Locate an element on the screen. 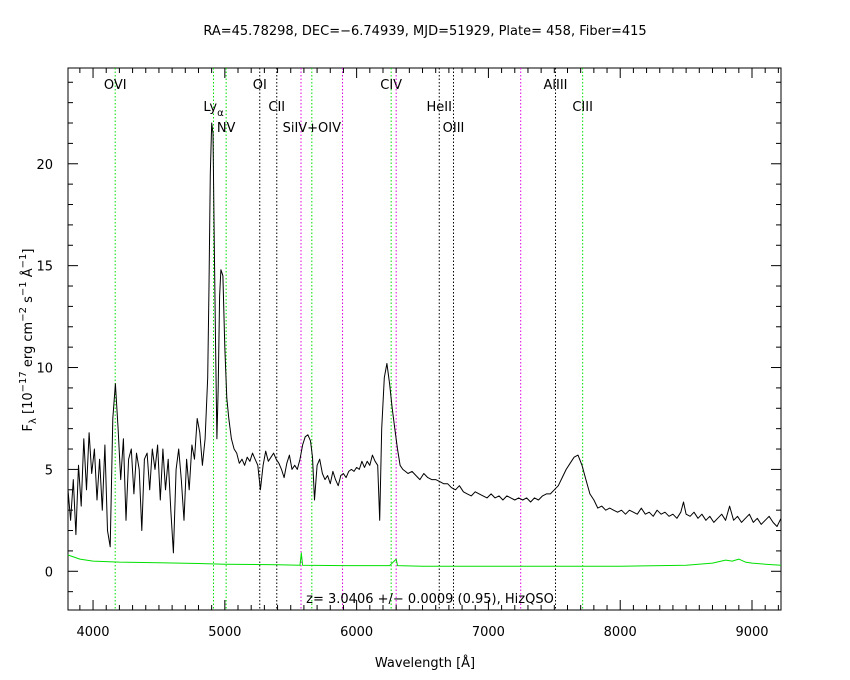 This screenshot has width=850, height=680. y-tick-label-2: 10 is located at coordinates (44, 369).